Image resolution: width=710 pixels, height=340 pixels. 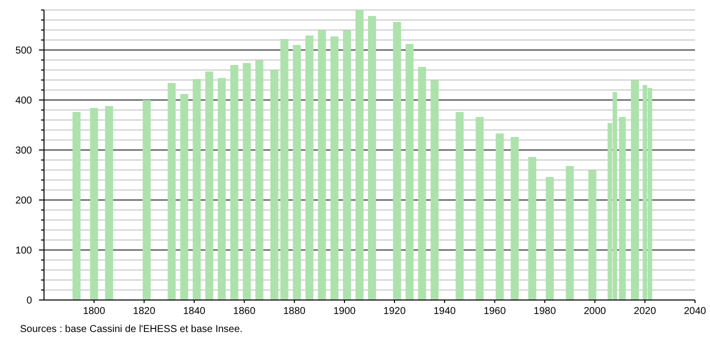 What do you see at coordinates (545, 311) in the screenshot?
I see `x-tick-label: 1980` at bounding box center [545, 311].